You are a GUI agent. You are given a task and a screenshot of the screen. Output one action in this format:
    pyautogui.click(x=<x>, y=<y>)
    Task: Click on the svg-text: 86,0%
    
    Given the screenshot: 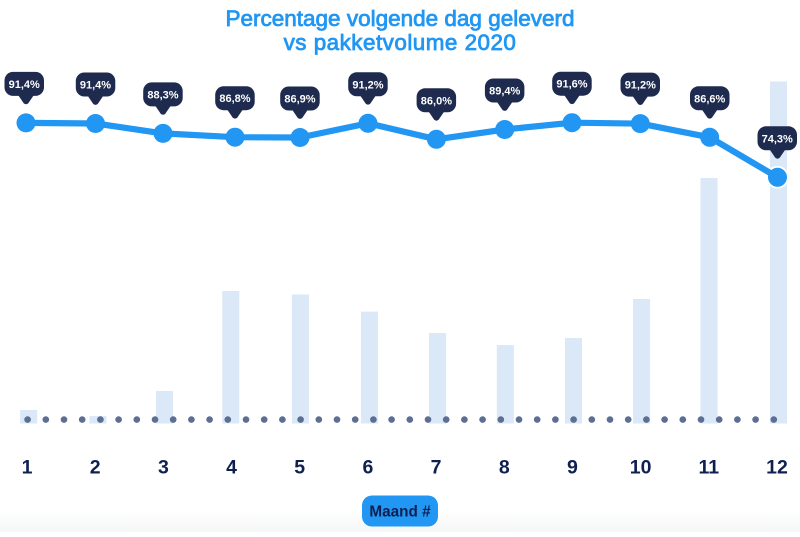 What is the action you would take?
    pyautogui.click(x=436, y=101)
    